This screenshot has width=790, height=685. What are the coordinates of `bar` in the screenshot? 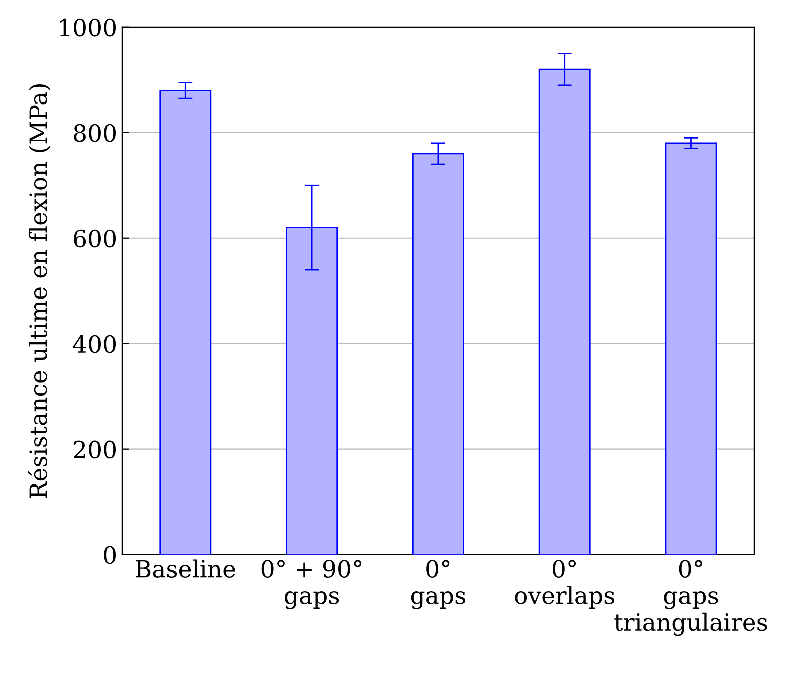 It's located at (691, 348).